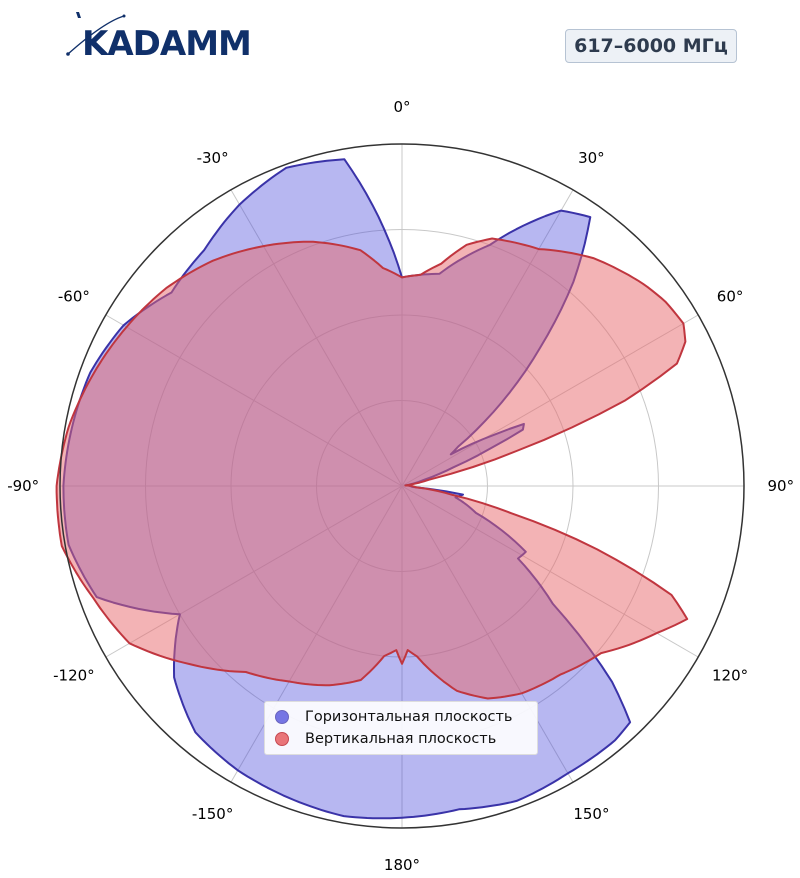  I want to click on legend-label-vertical: Вертикальная плоскость, so click(401, 739).